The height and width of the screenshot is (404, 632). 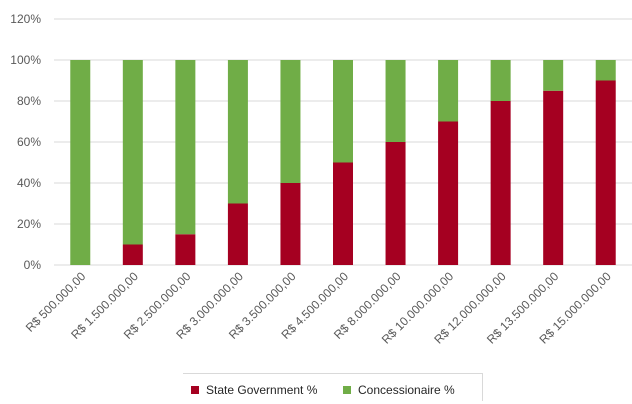 I want to click on y-tick-label: 20%, so click(x=29, y=224).